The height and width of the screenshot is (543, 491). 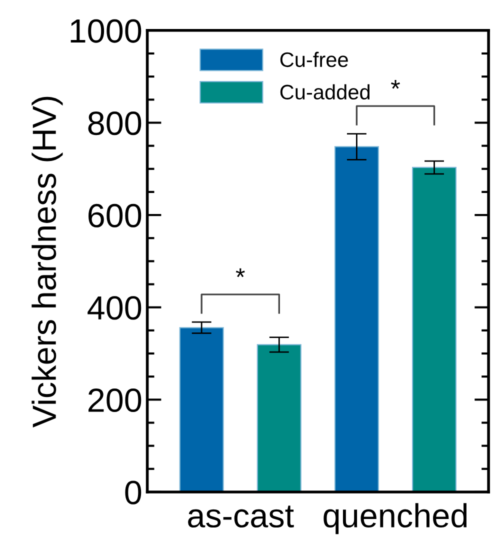 I want to click on y-tick-label: 800, so click(x=115, y=124).